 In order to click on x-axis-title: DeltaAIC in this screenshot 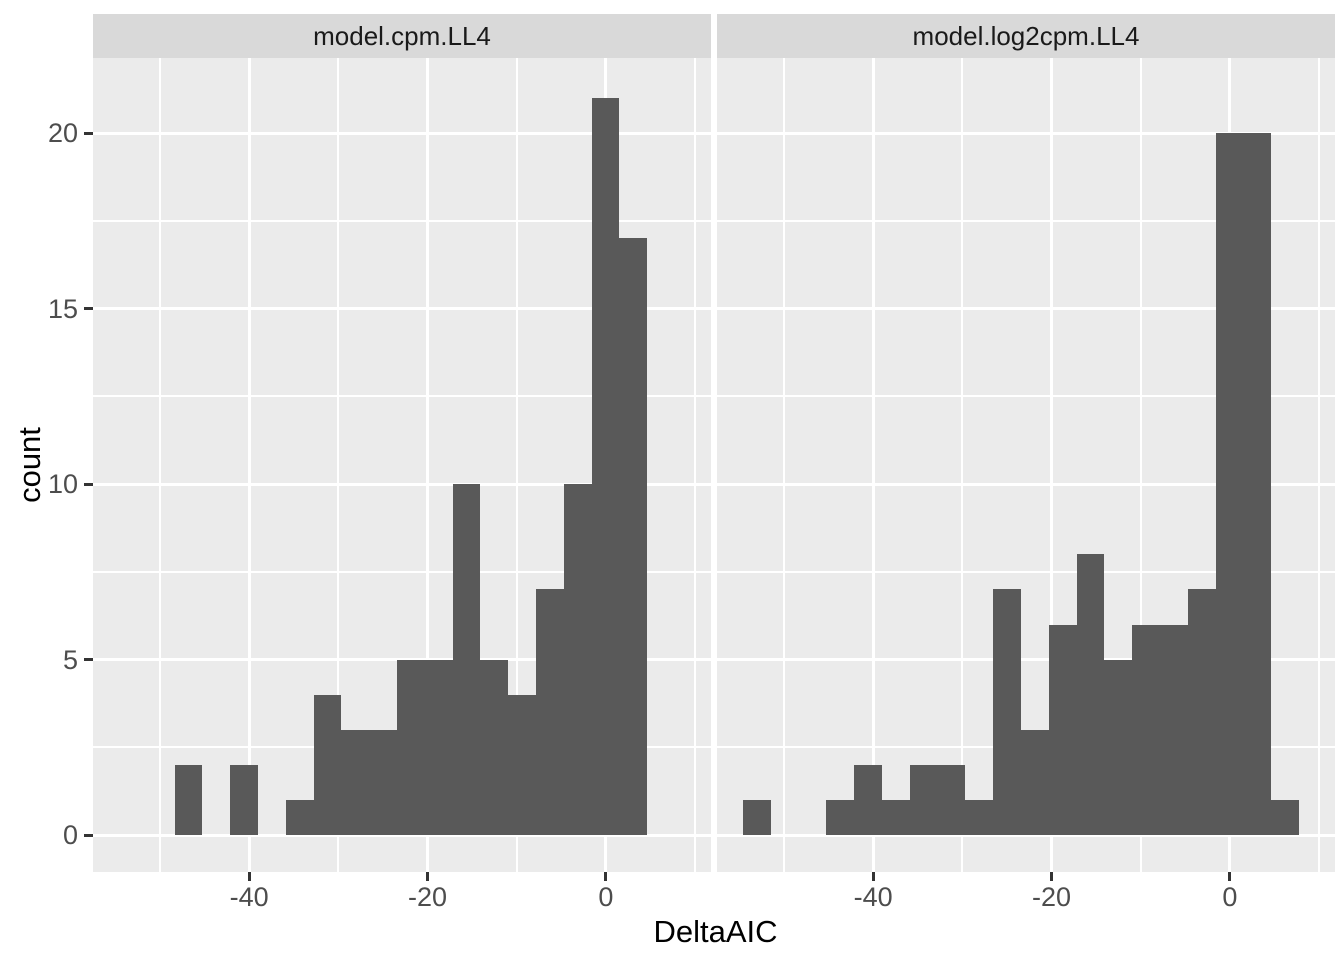, I will do `click(715, 931)`.